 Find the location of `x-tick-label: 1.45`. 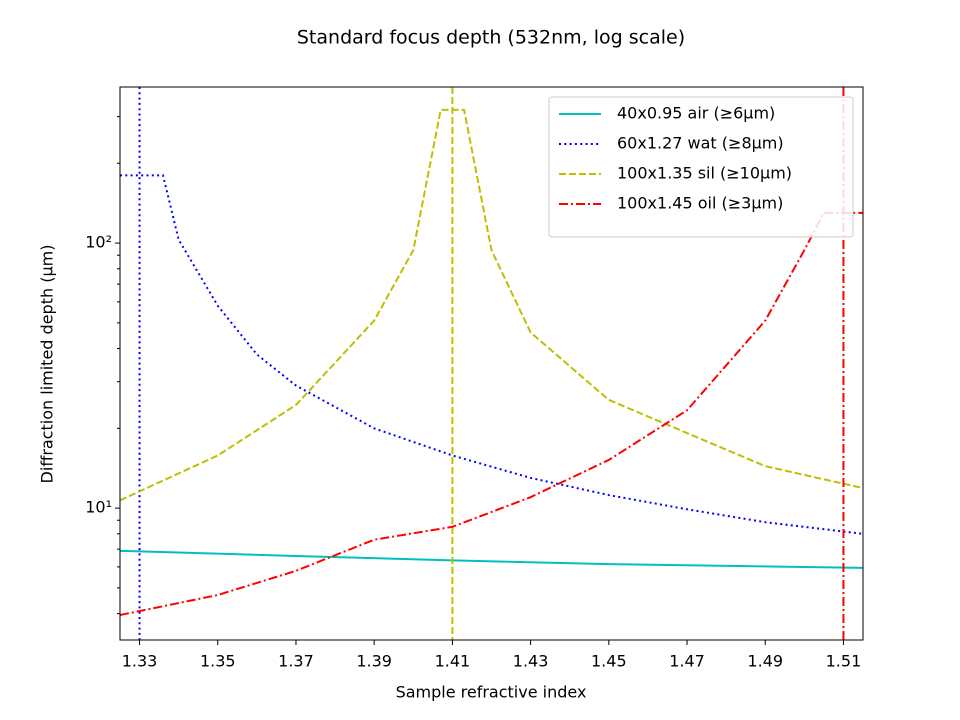

x-tick-label: 1.45 is located at coordinates (609, 661).